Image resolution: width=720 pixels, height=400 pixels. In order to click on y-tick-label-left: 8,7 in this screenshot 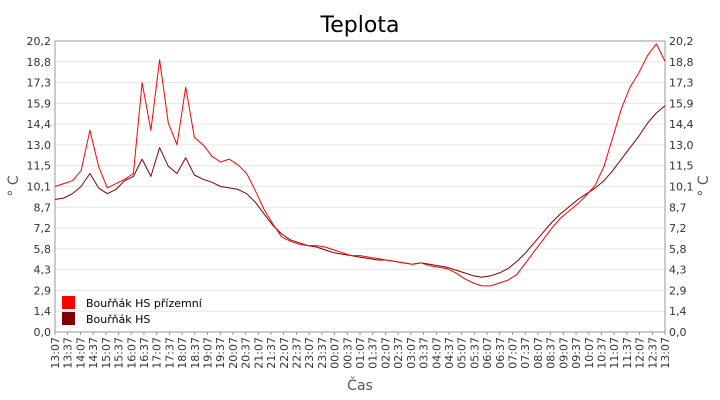, I will do `click(43, 207)`.